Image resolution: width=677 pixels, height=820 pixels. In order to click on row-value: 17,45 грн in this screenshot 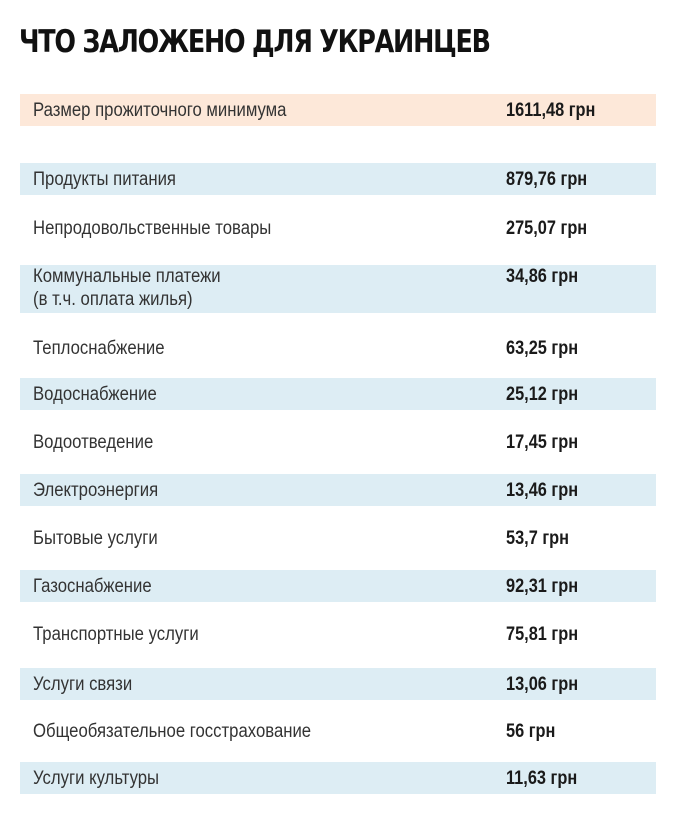, I will do `click(542, 442)`.